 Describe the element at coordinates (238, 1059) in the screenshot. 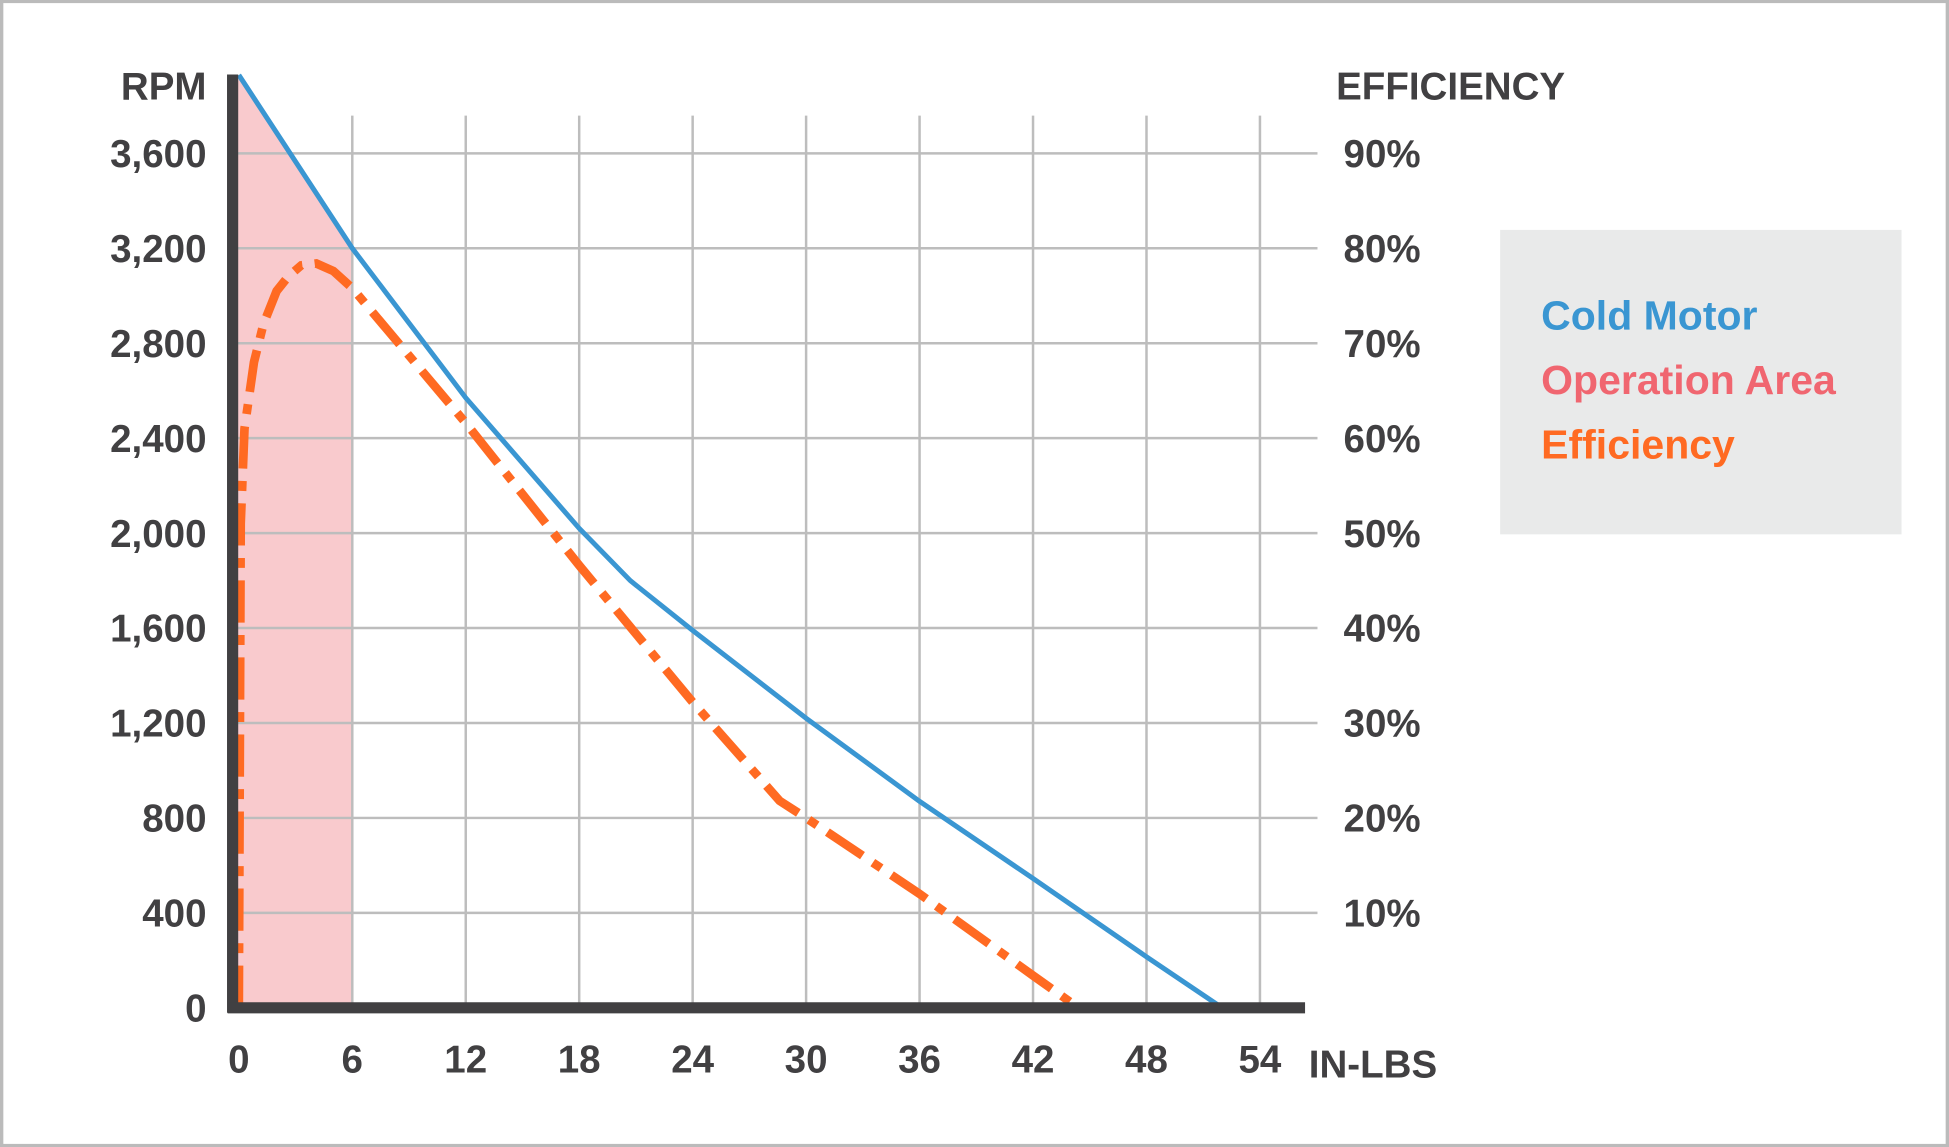

I see `x-tick-label: 0` at that location.